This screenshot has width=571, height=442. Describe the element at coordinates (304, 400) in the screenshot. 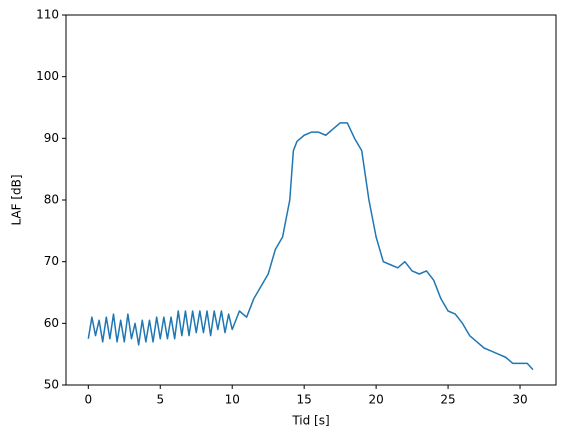

I see `x-tick-label: 15` at that location.